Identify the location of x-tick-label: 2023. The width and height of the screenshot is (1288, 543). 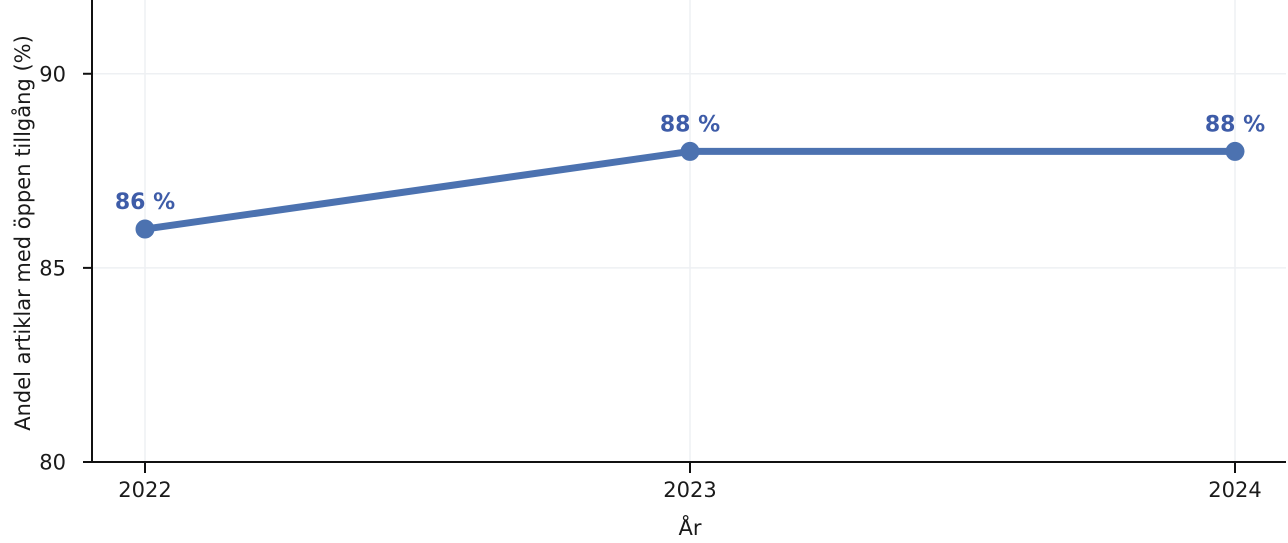
(689, 490).